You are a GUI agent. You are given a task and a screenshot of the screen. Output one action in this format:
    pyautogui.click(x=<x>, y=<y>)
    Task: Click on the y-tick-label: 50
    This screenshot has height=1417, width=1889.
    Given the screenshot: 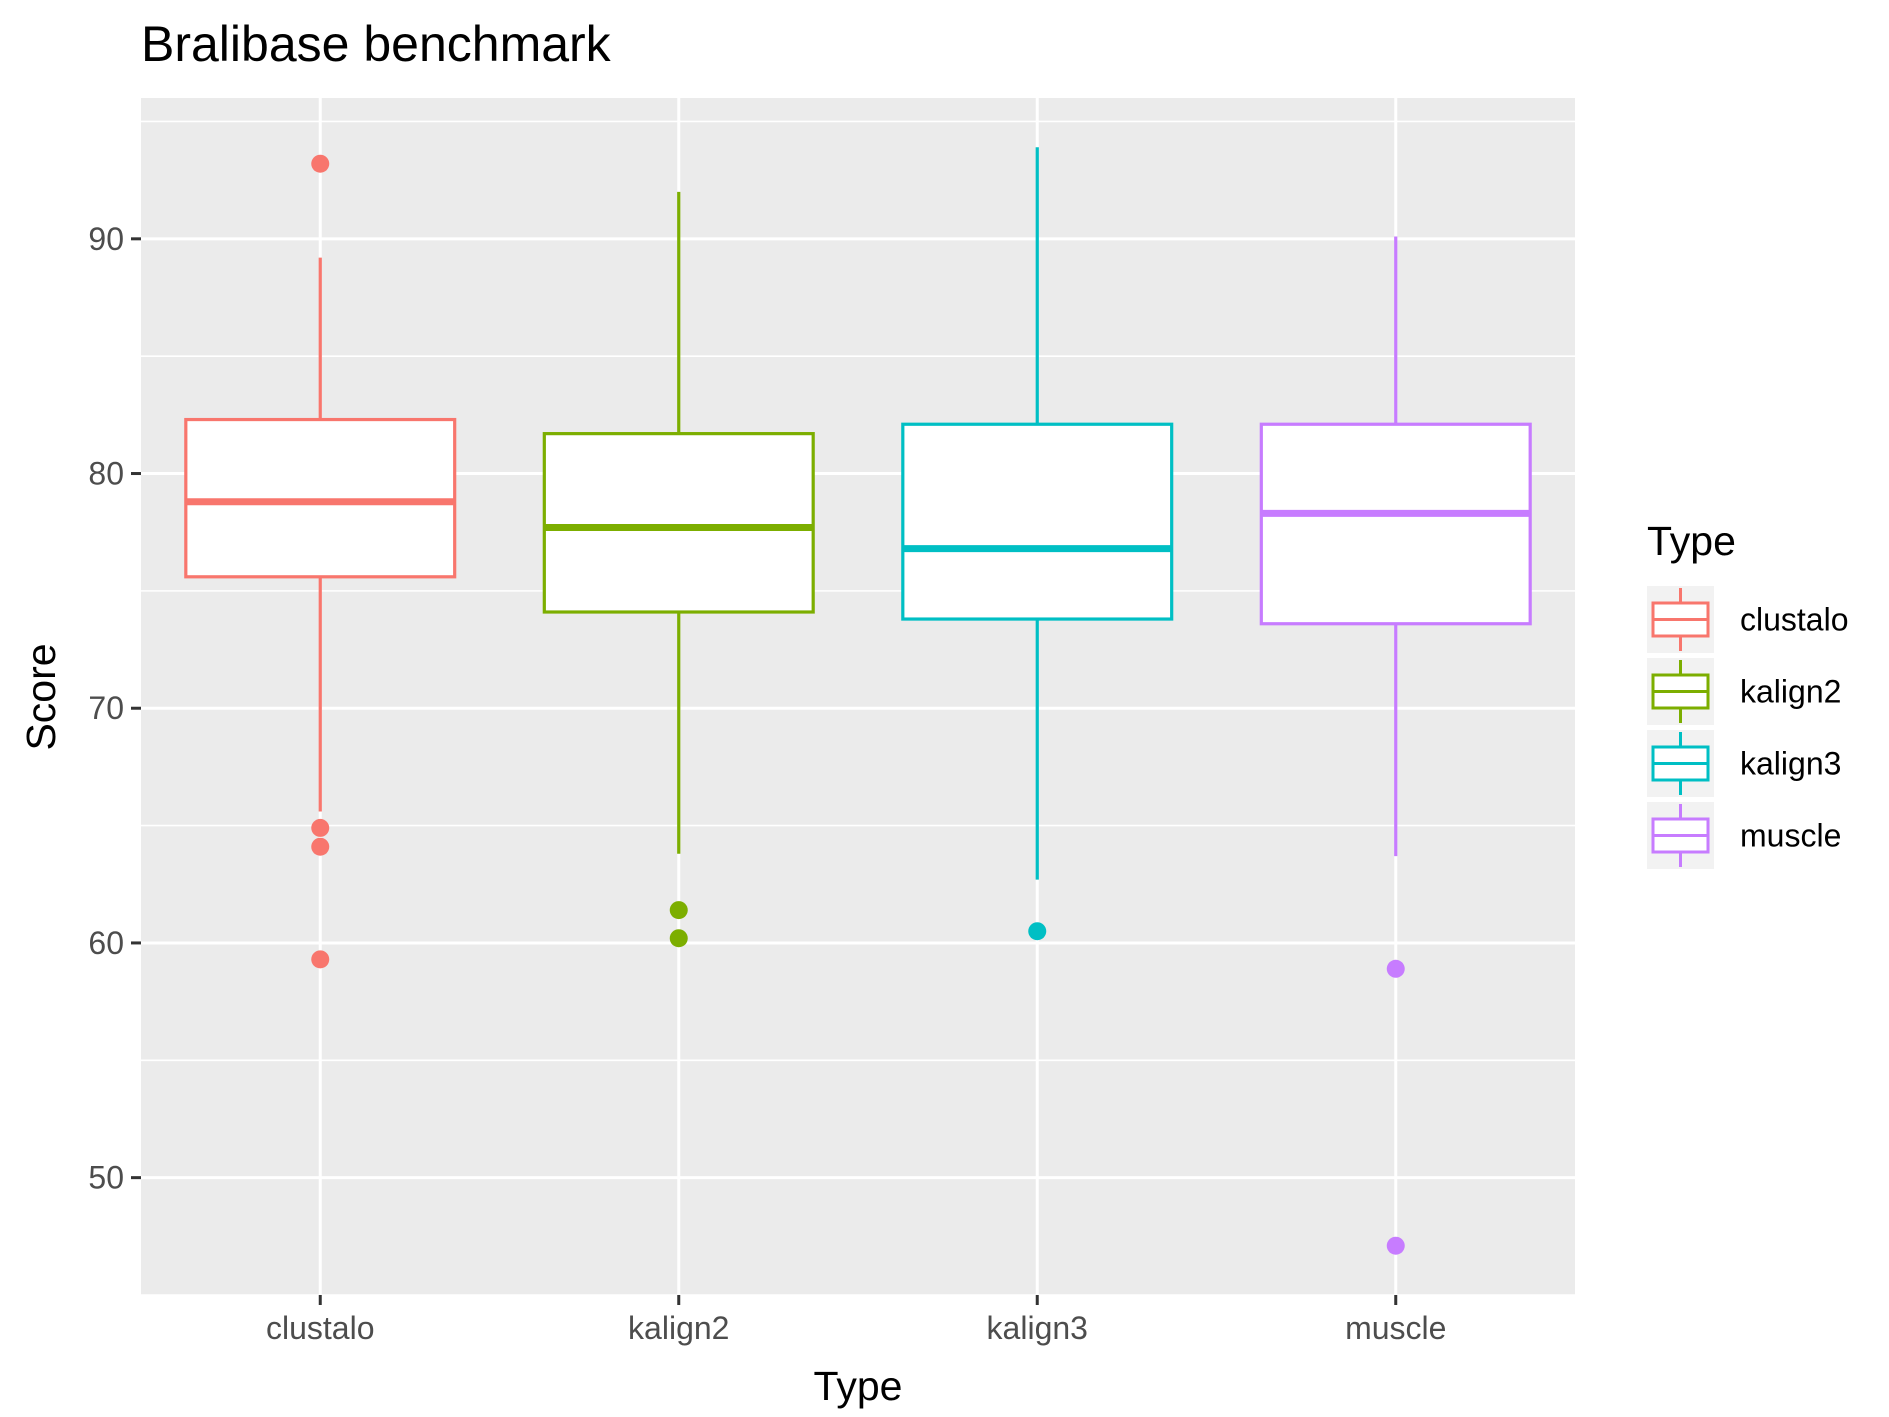 What is the action you would take?
    pyautogui.click(x=106, y=1178)
    